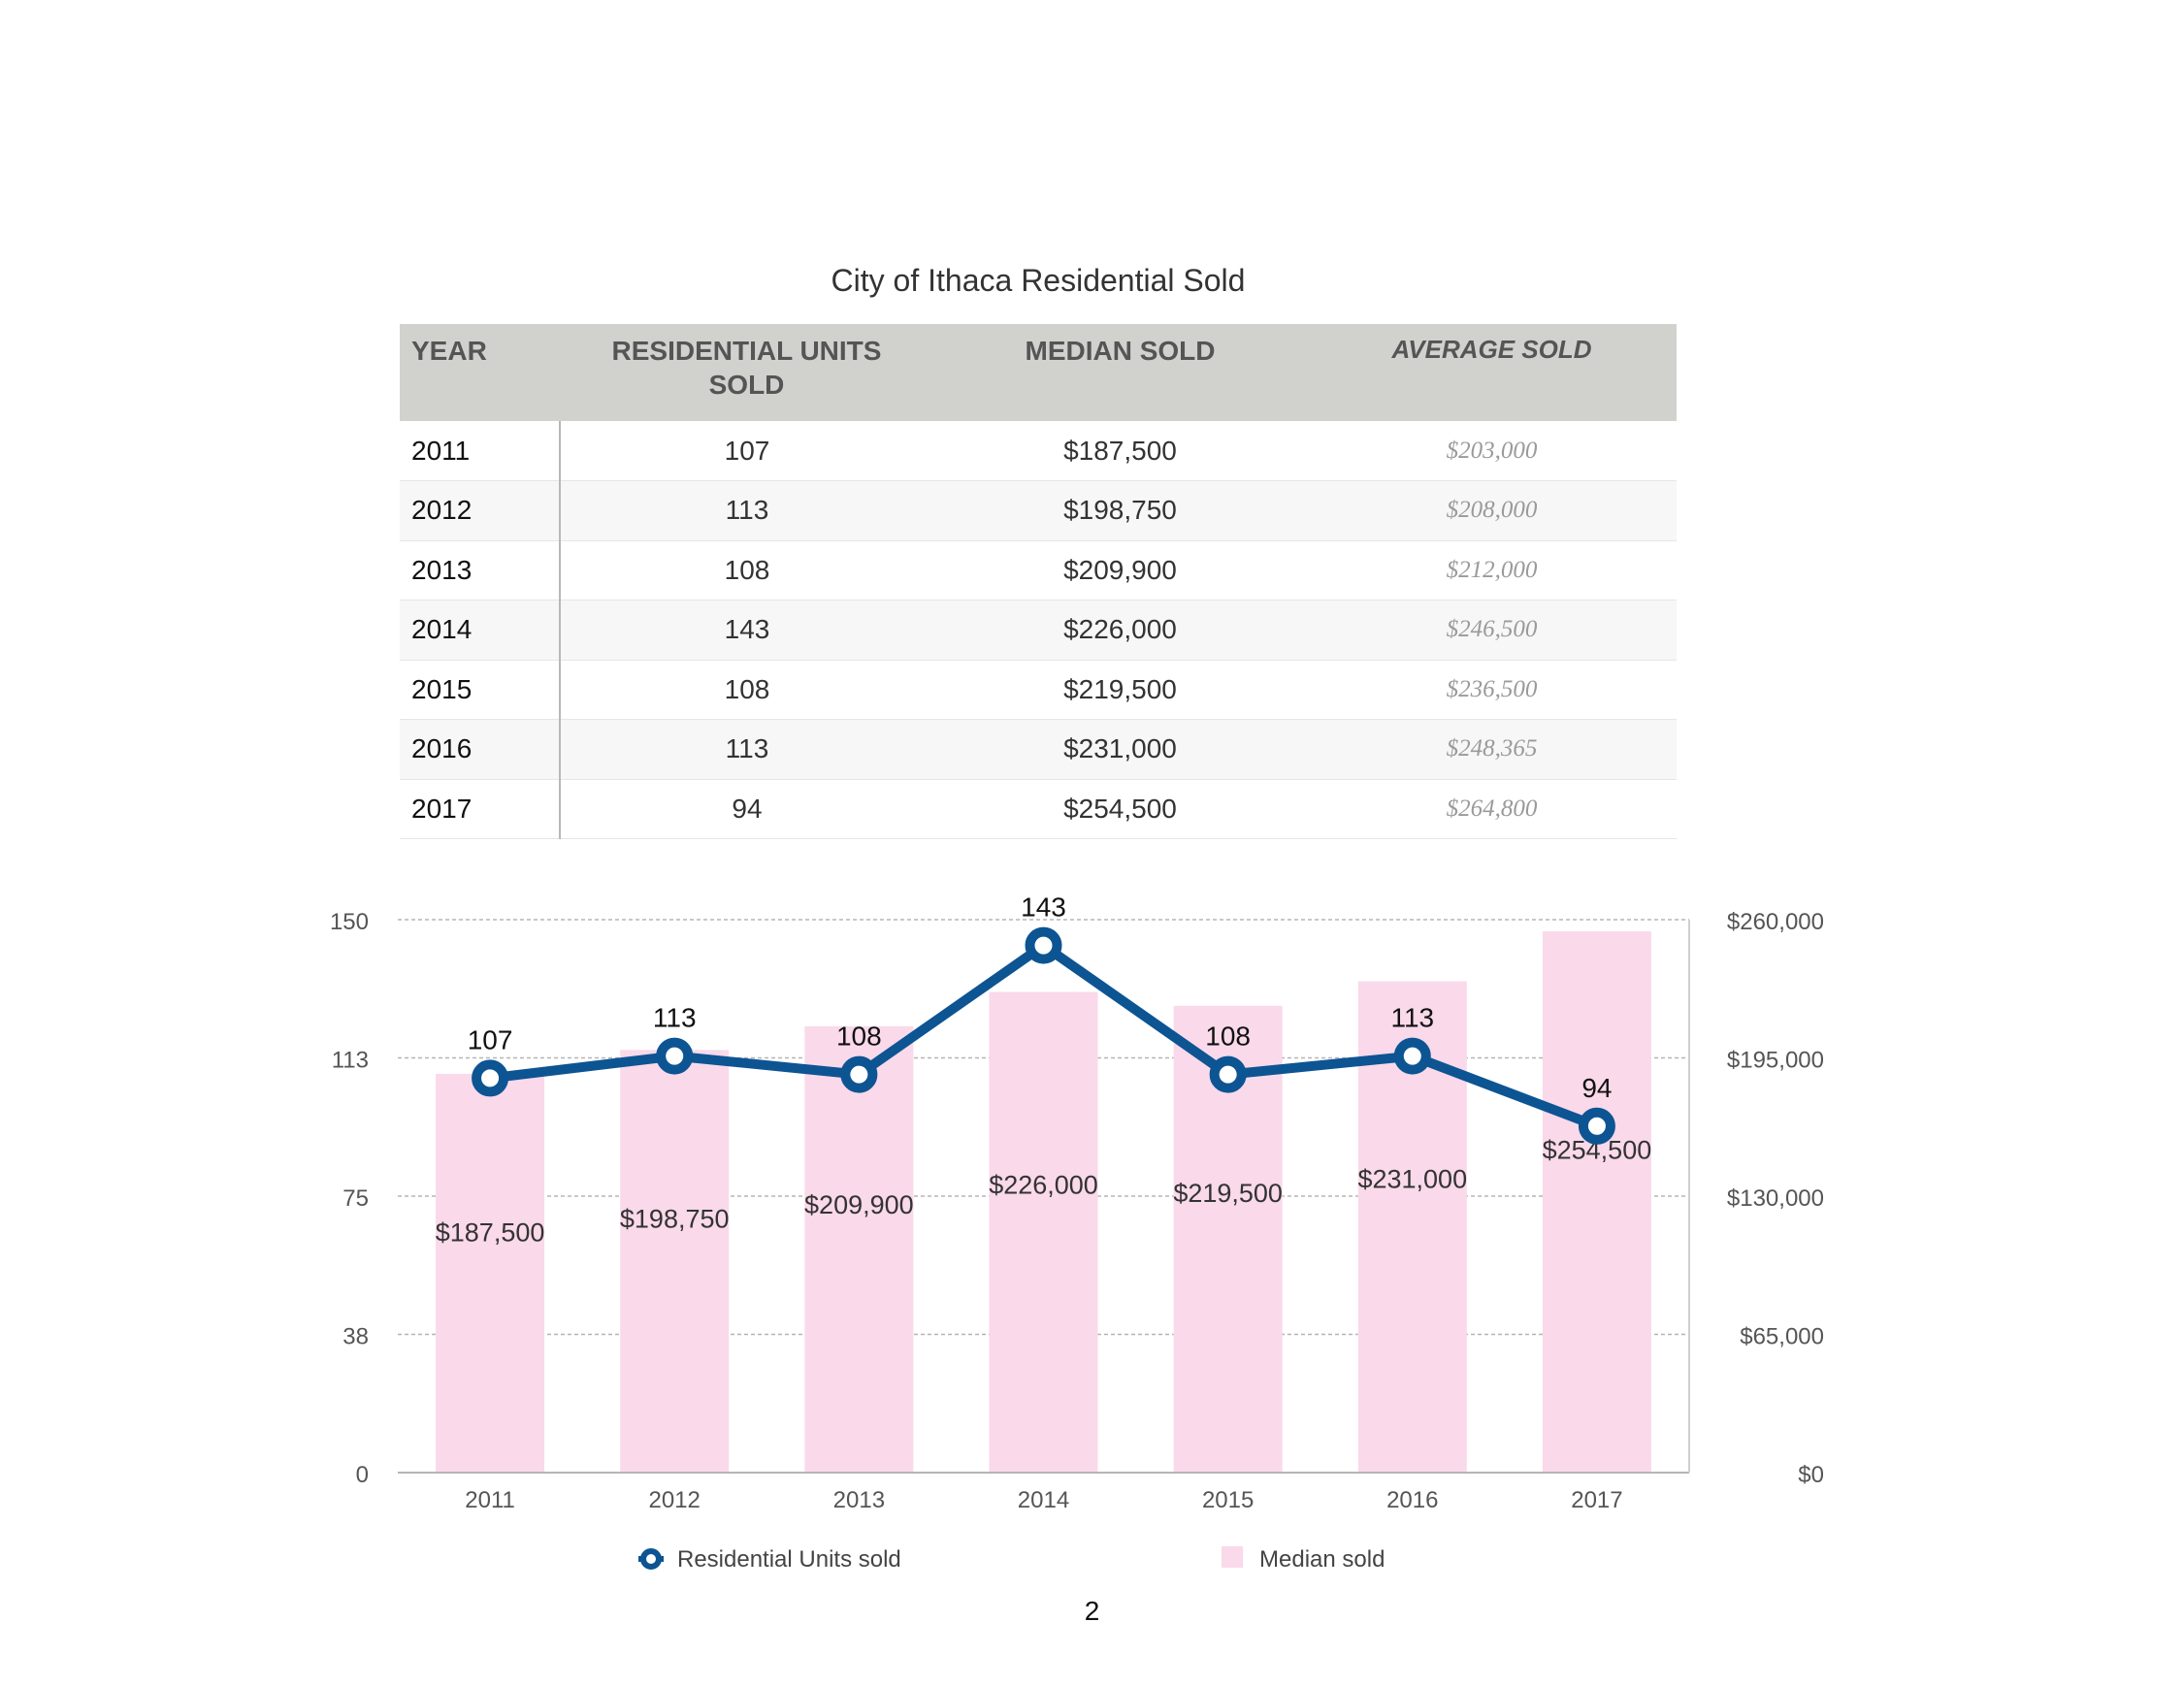  I want to click on cell-units: 143, so click(747, 629).